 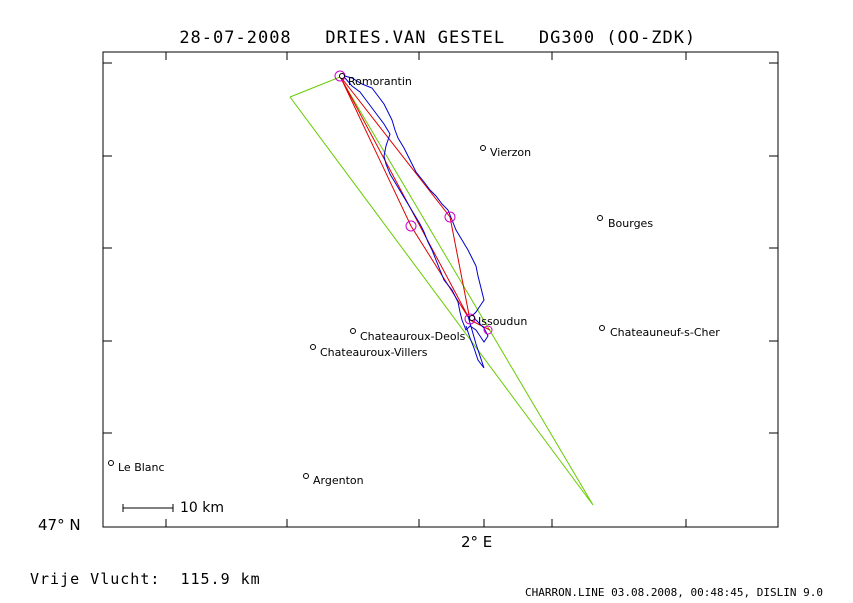 I want to click on pilot-name: DRIES.VAN GESTEL, so click(x=415, y=38).